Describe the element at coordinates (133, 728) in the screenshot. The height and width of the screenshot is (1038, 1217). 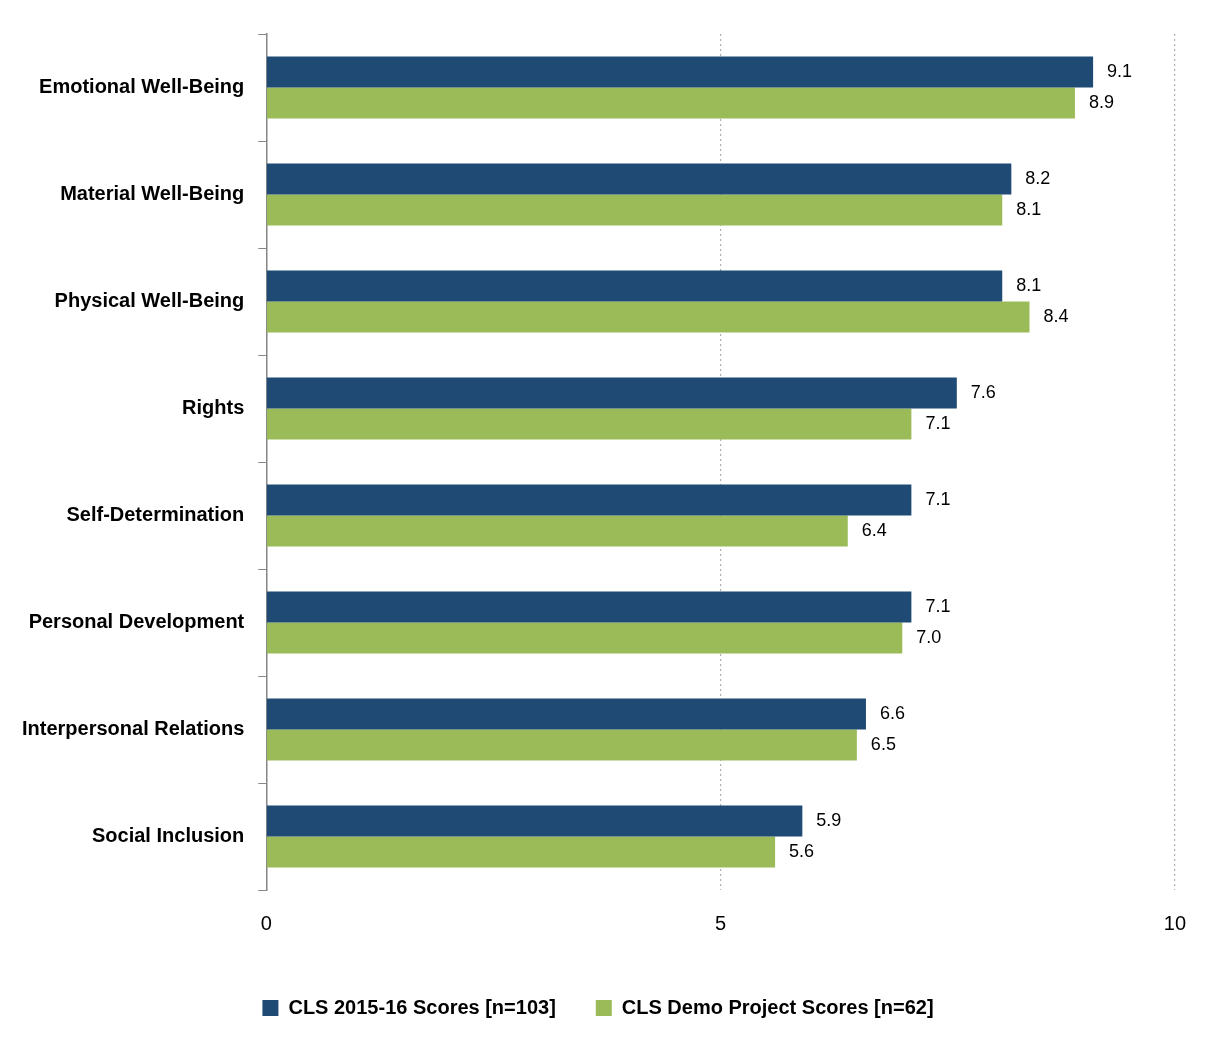
I see `y-tick-label: Interpersonal Relations` at that location.